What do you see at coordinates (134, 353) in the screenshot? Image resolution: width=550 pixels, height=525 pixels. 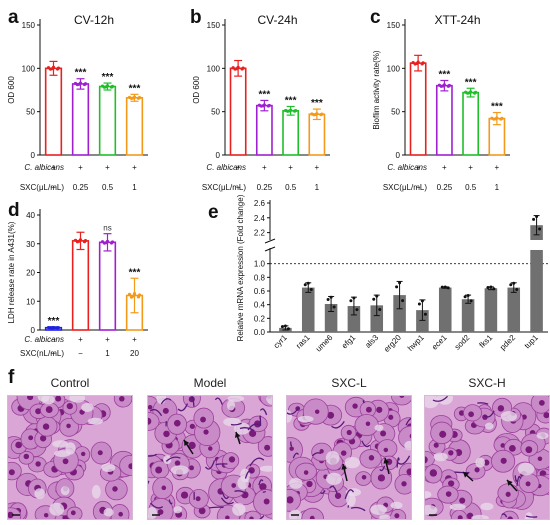 I see `condition-value: 20` at bounding box center [134, 353].